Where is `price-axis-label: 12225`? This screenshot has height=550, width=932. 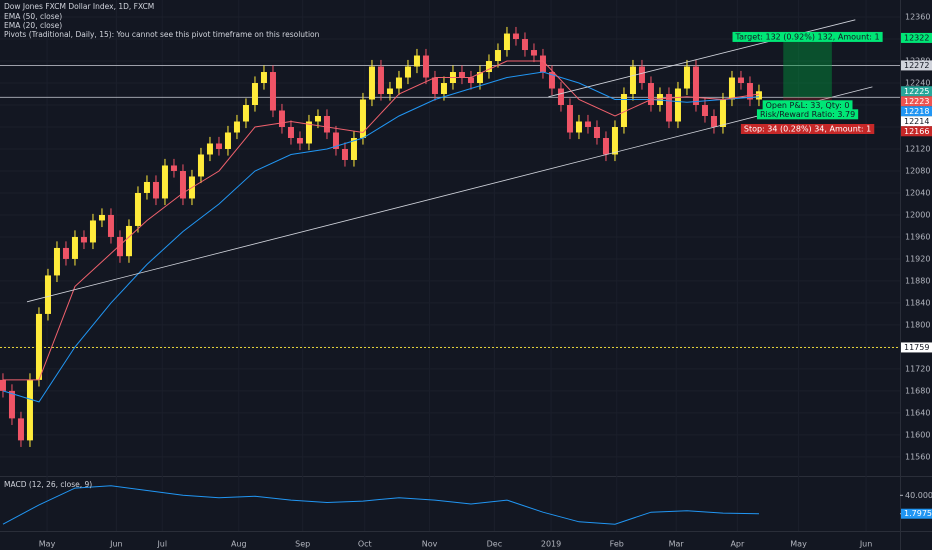 price-axis-label: 12225 is located at coordinates (916, 91).